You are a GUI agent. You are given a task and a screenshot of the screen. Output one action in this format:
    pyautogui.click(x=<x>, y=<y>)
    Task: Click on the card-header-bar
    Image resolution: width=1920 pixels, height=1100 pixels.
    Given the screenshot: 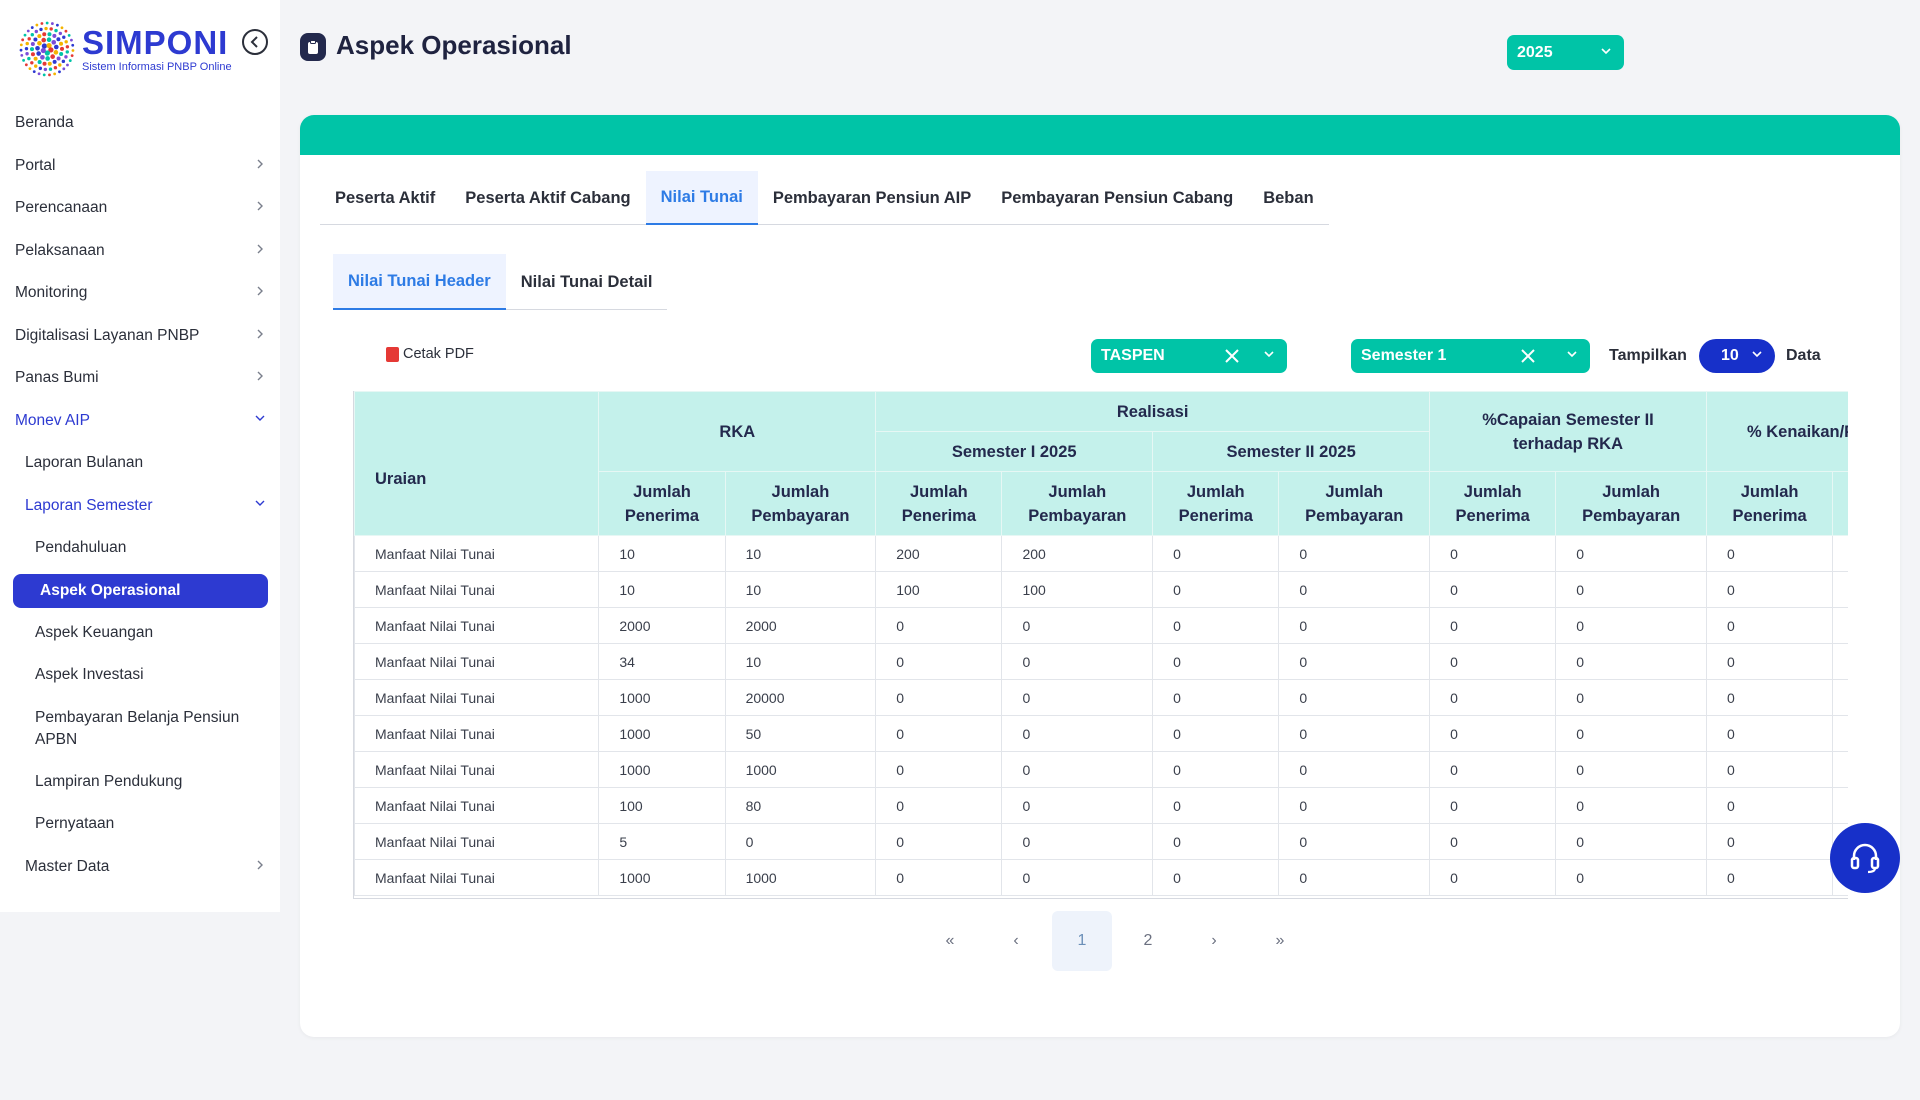 What is the action you would take?
    pyautogui.click(x=1100, y=135)
    